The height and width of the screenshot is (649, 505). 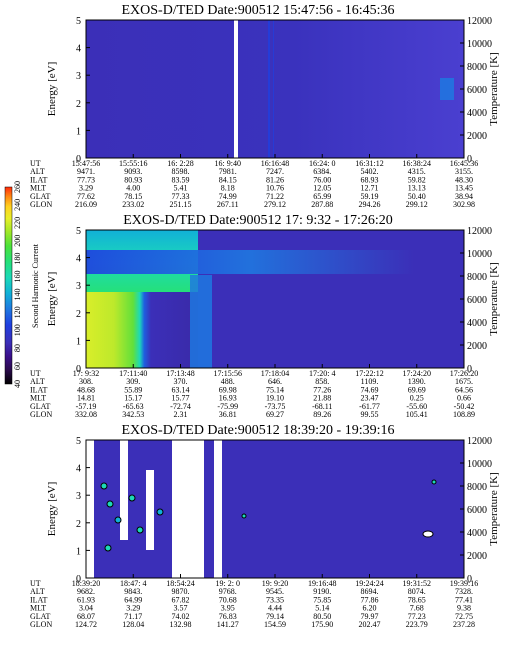 I want to click on colorbar-tick-label: 200, so click(x=17, y=241).